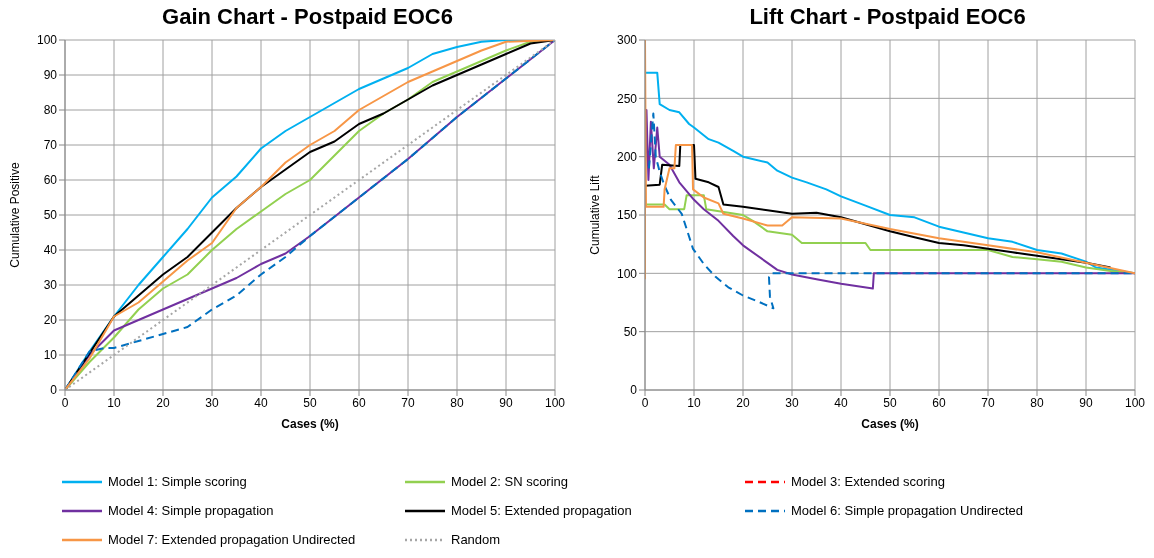 The image size is (1154, 558). Describe the element at coordinates (627, 98) in the screenshot. I see `y-tick-label: 250` at that location.